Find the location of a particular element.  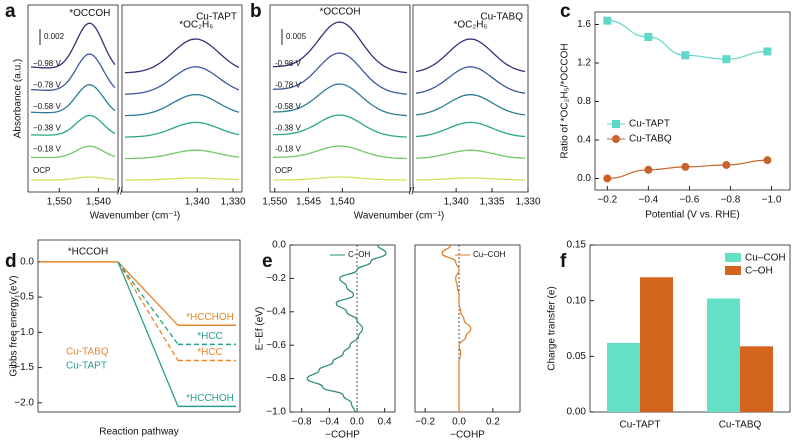

x-tick-label: −0.8 is located at coordinates (302, 422).